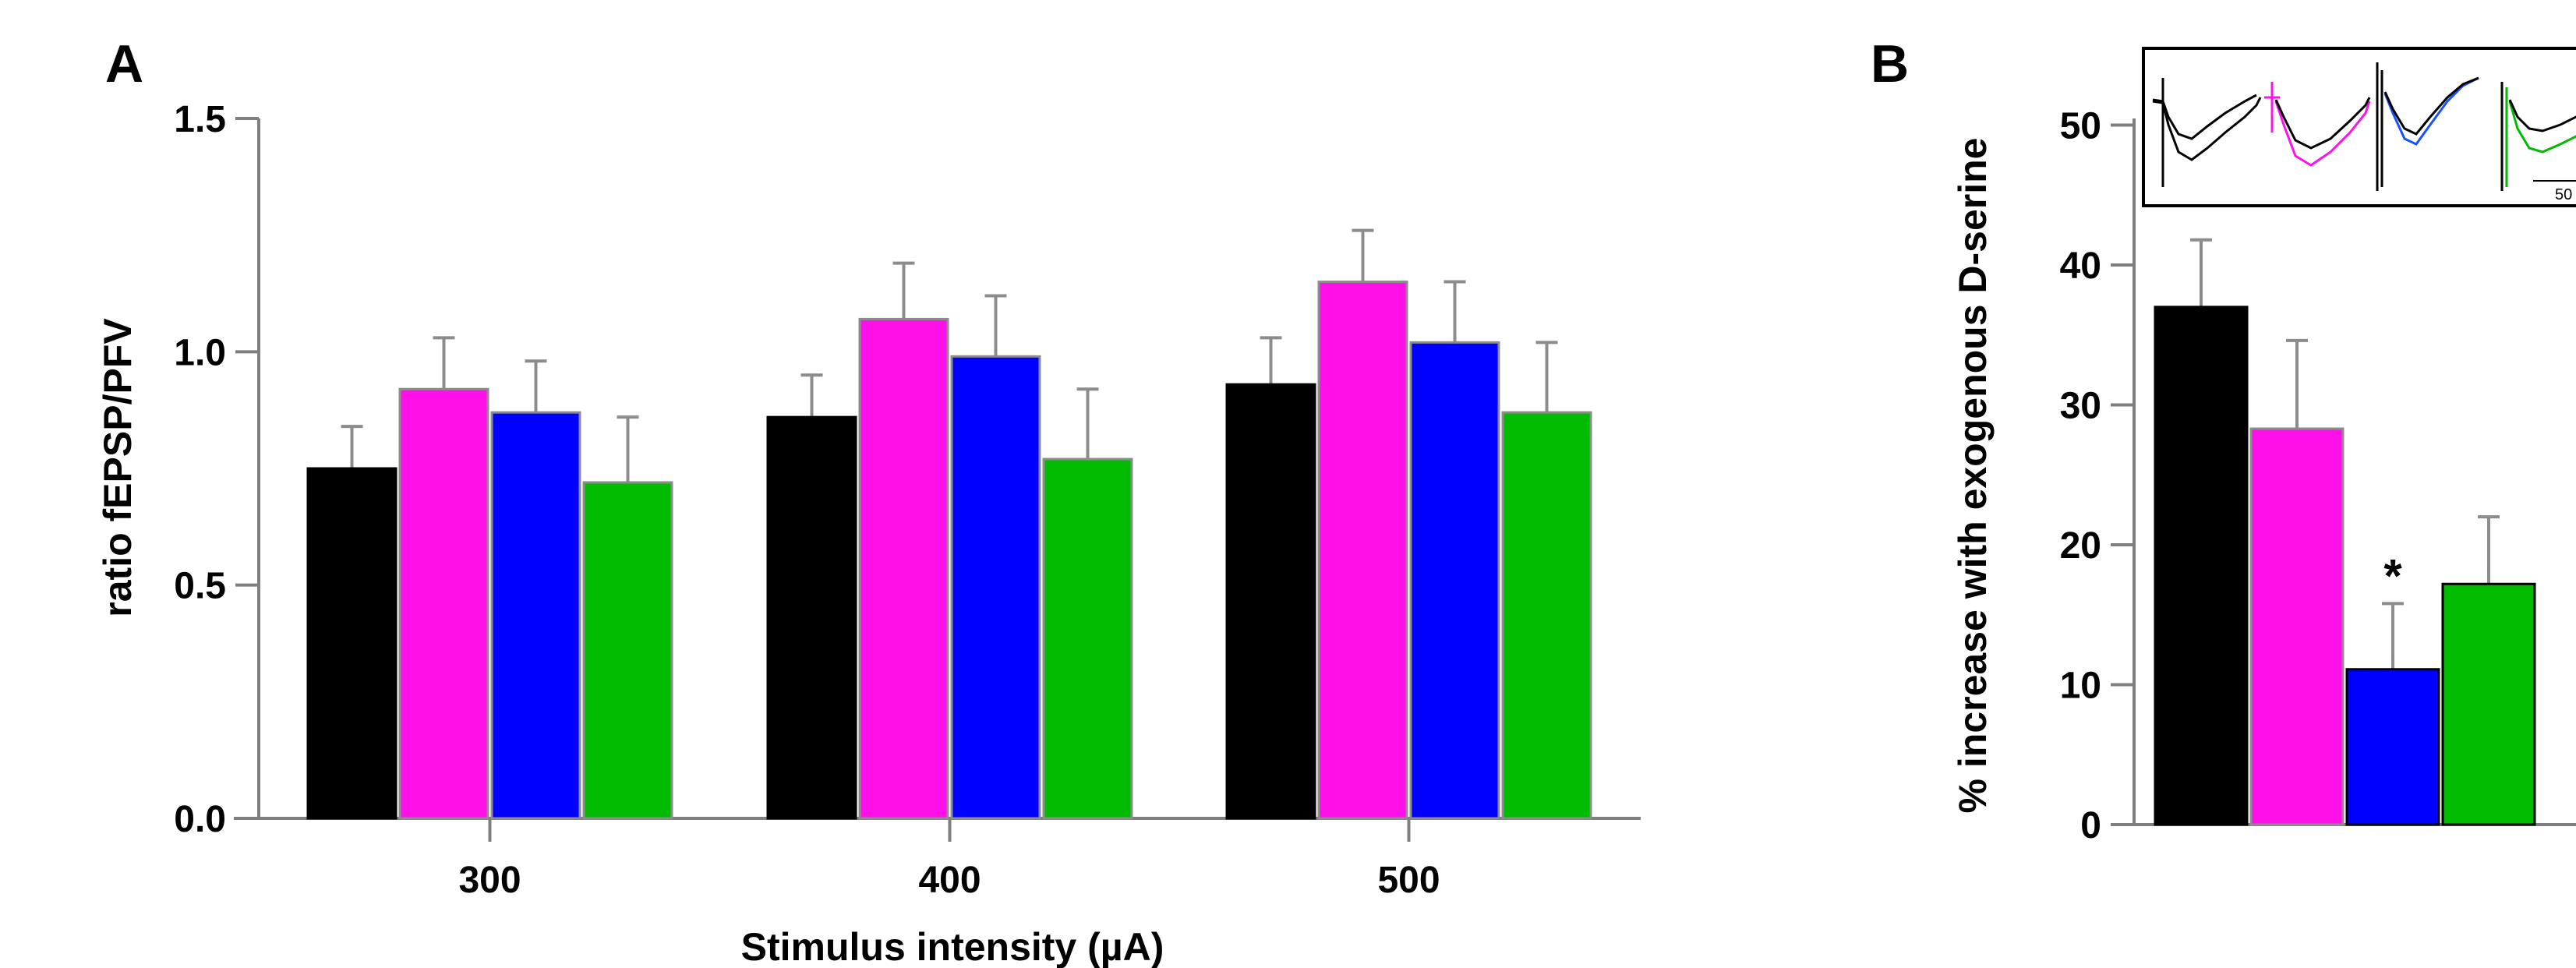 This screenshot has height=968, width=2576. Describe the element at coordinates (200, 819) in the screenshot. I see `panel-a-y-tick-label: 0.0` at that location.